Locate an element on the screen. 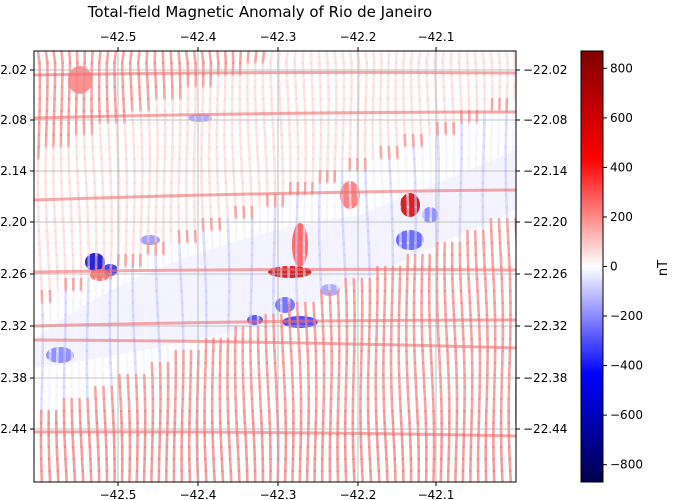 The width and height of the screenshot is (700, 500). colorbar-tick-label: 800 is located at coordinates (621, 68).